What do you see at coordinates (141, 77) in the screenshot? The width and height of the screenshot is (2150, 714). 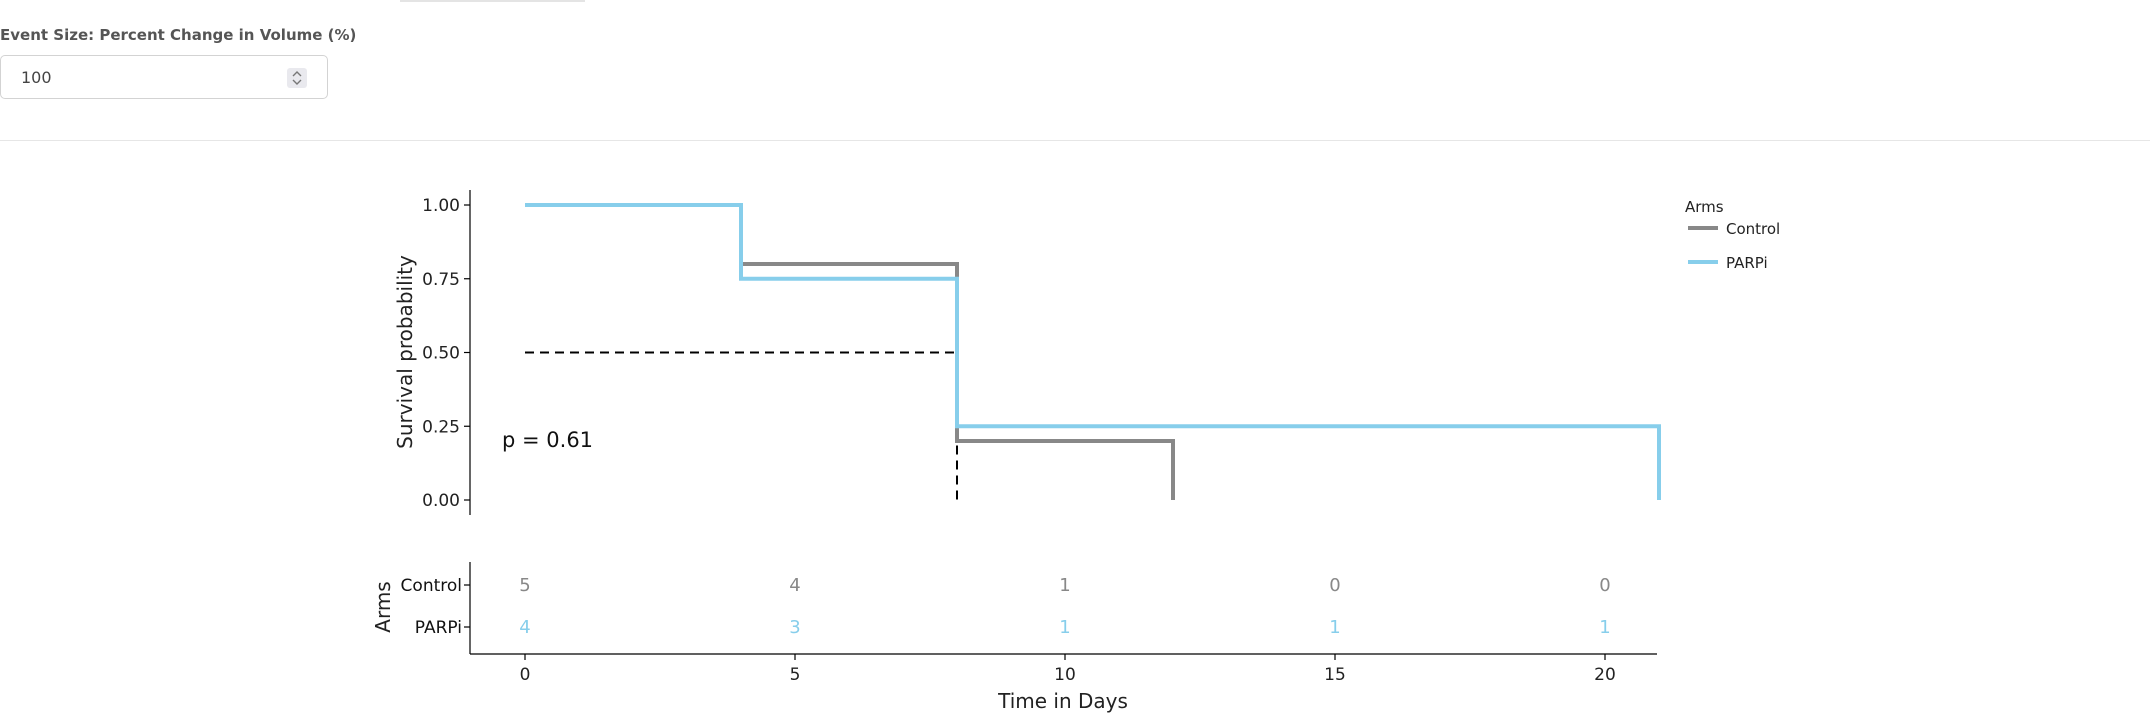 I see `event-size-input` at bounding box center [141, 77].